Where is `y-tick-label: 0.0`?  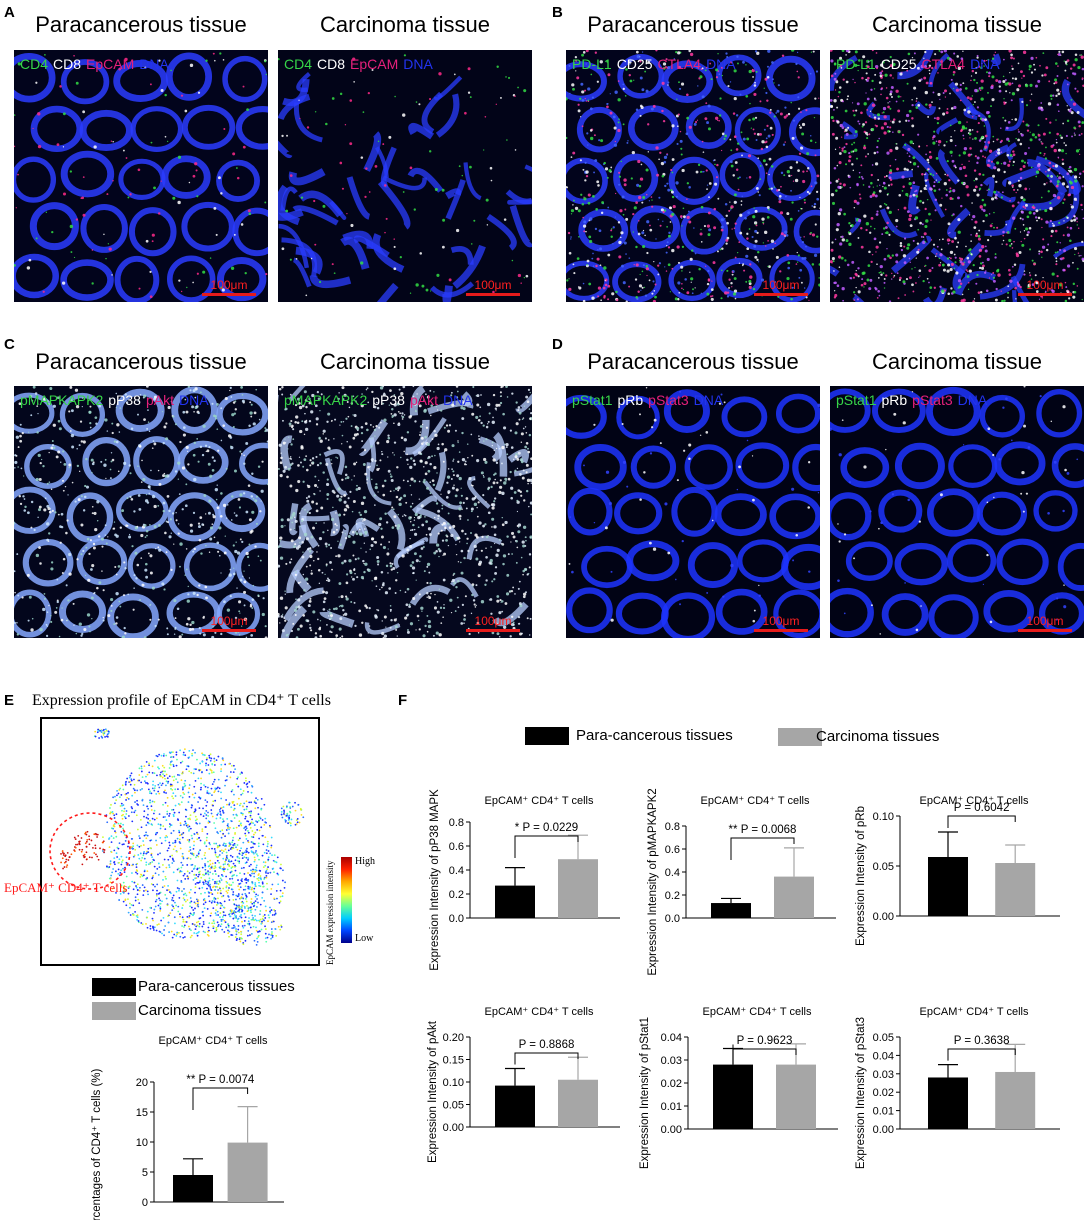
y-tick-label: 0.0 is located at coordinates (672, 919).